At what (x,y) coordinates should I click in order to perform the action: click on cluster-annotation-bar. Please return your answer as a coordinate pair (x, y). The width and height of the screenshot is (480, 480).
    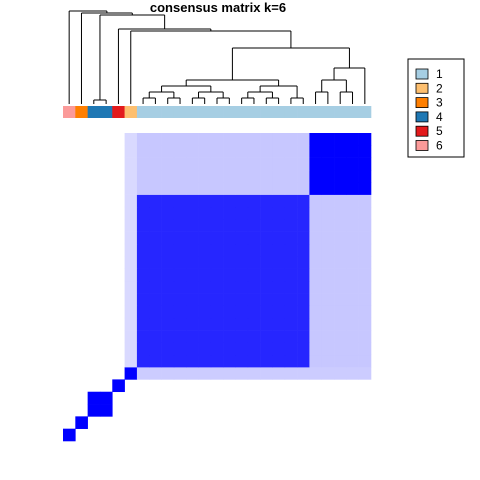
    Looking at the image, I should click on (217, 112).